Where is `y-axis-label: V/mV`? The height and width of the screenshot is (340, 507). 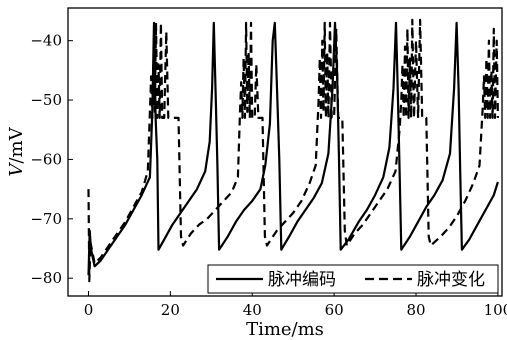 y-axis-label: V/mV is located at coordinates (16, 151).